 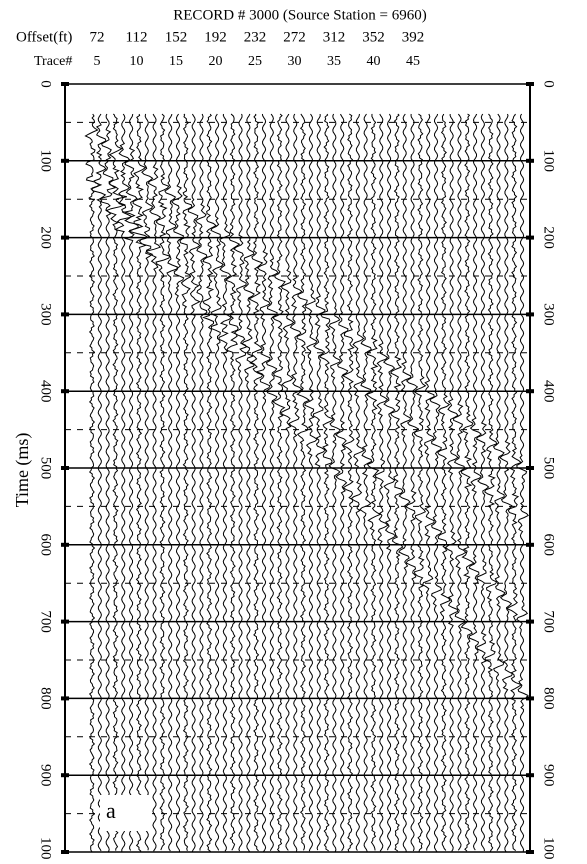 What do you see at coordinates (111, 810) in the screenshot?
I see `panel-label: a` at bounding box center [111, 810].